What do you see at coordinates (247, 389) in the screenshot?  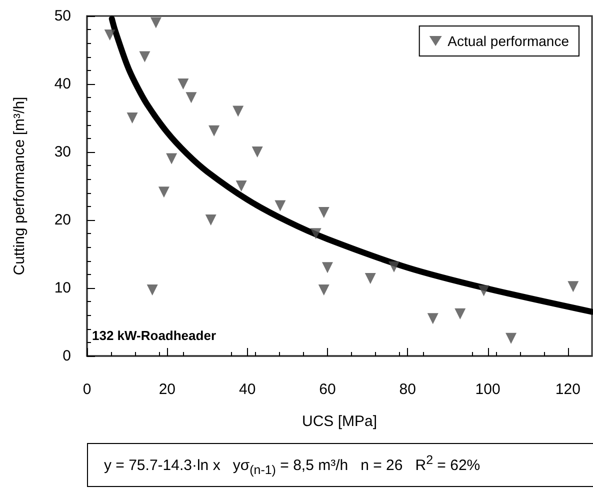 I see `x-tick-label: 40` at bounding box center [247, 389].